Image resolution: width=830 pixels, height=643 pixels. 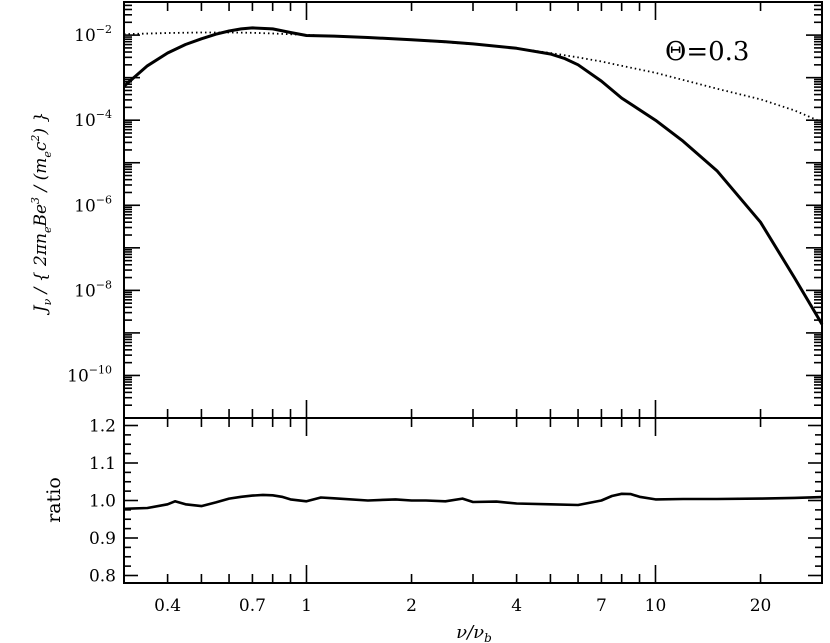 I want to click on ratio-series-line, so click(x=473, y=501).